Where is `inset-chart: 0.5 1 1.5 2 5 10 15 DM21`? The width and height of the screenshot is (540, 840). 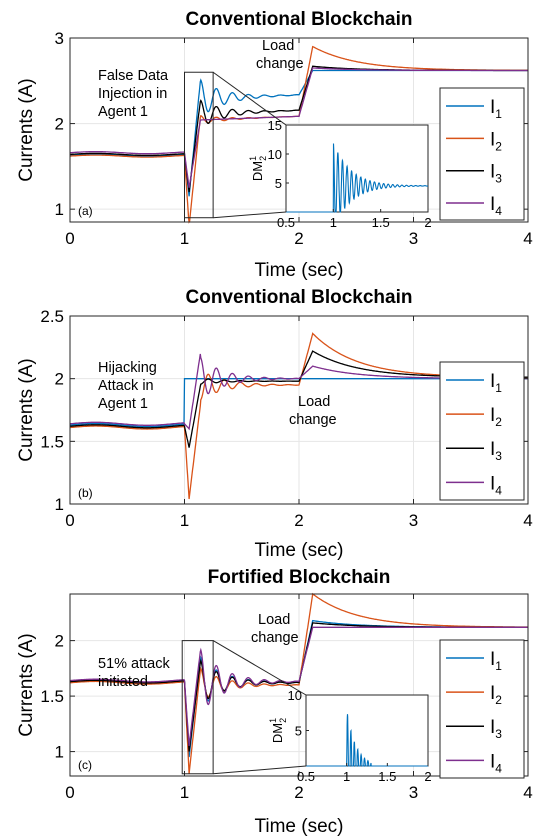
inset-chart: 0.5 1 1.5 2 5 10 15 DM21 is located at coordinates (340, 174).